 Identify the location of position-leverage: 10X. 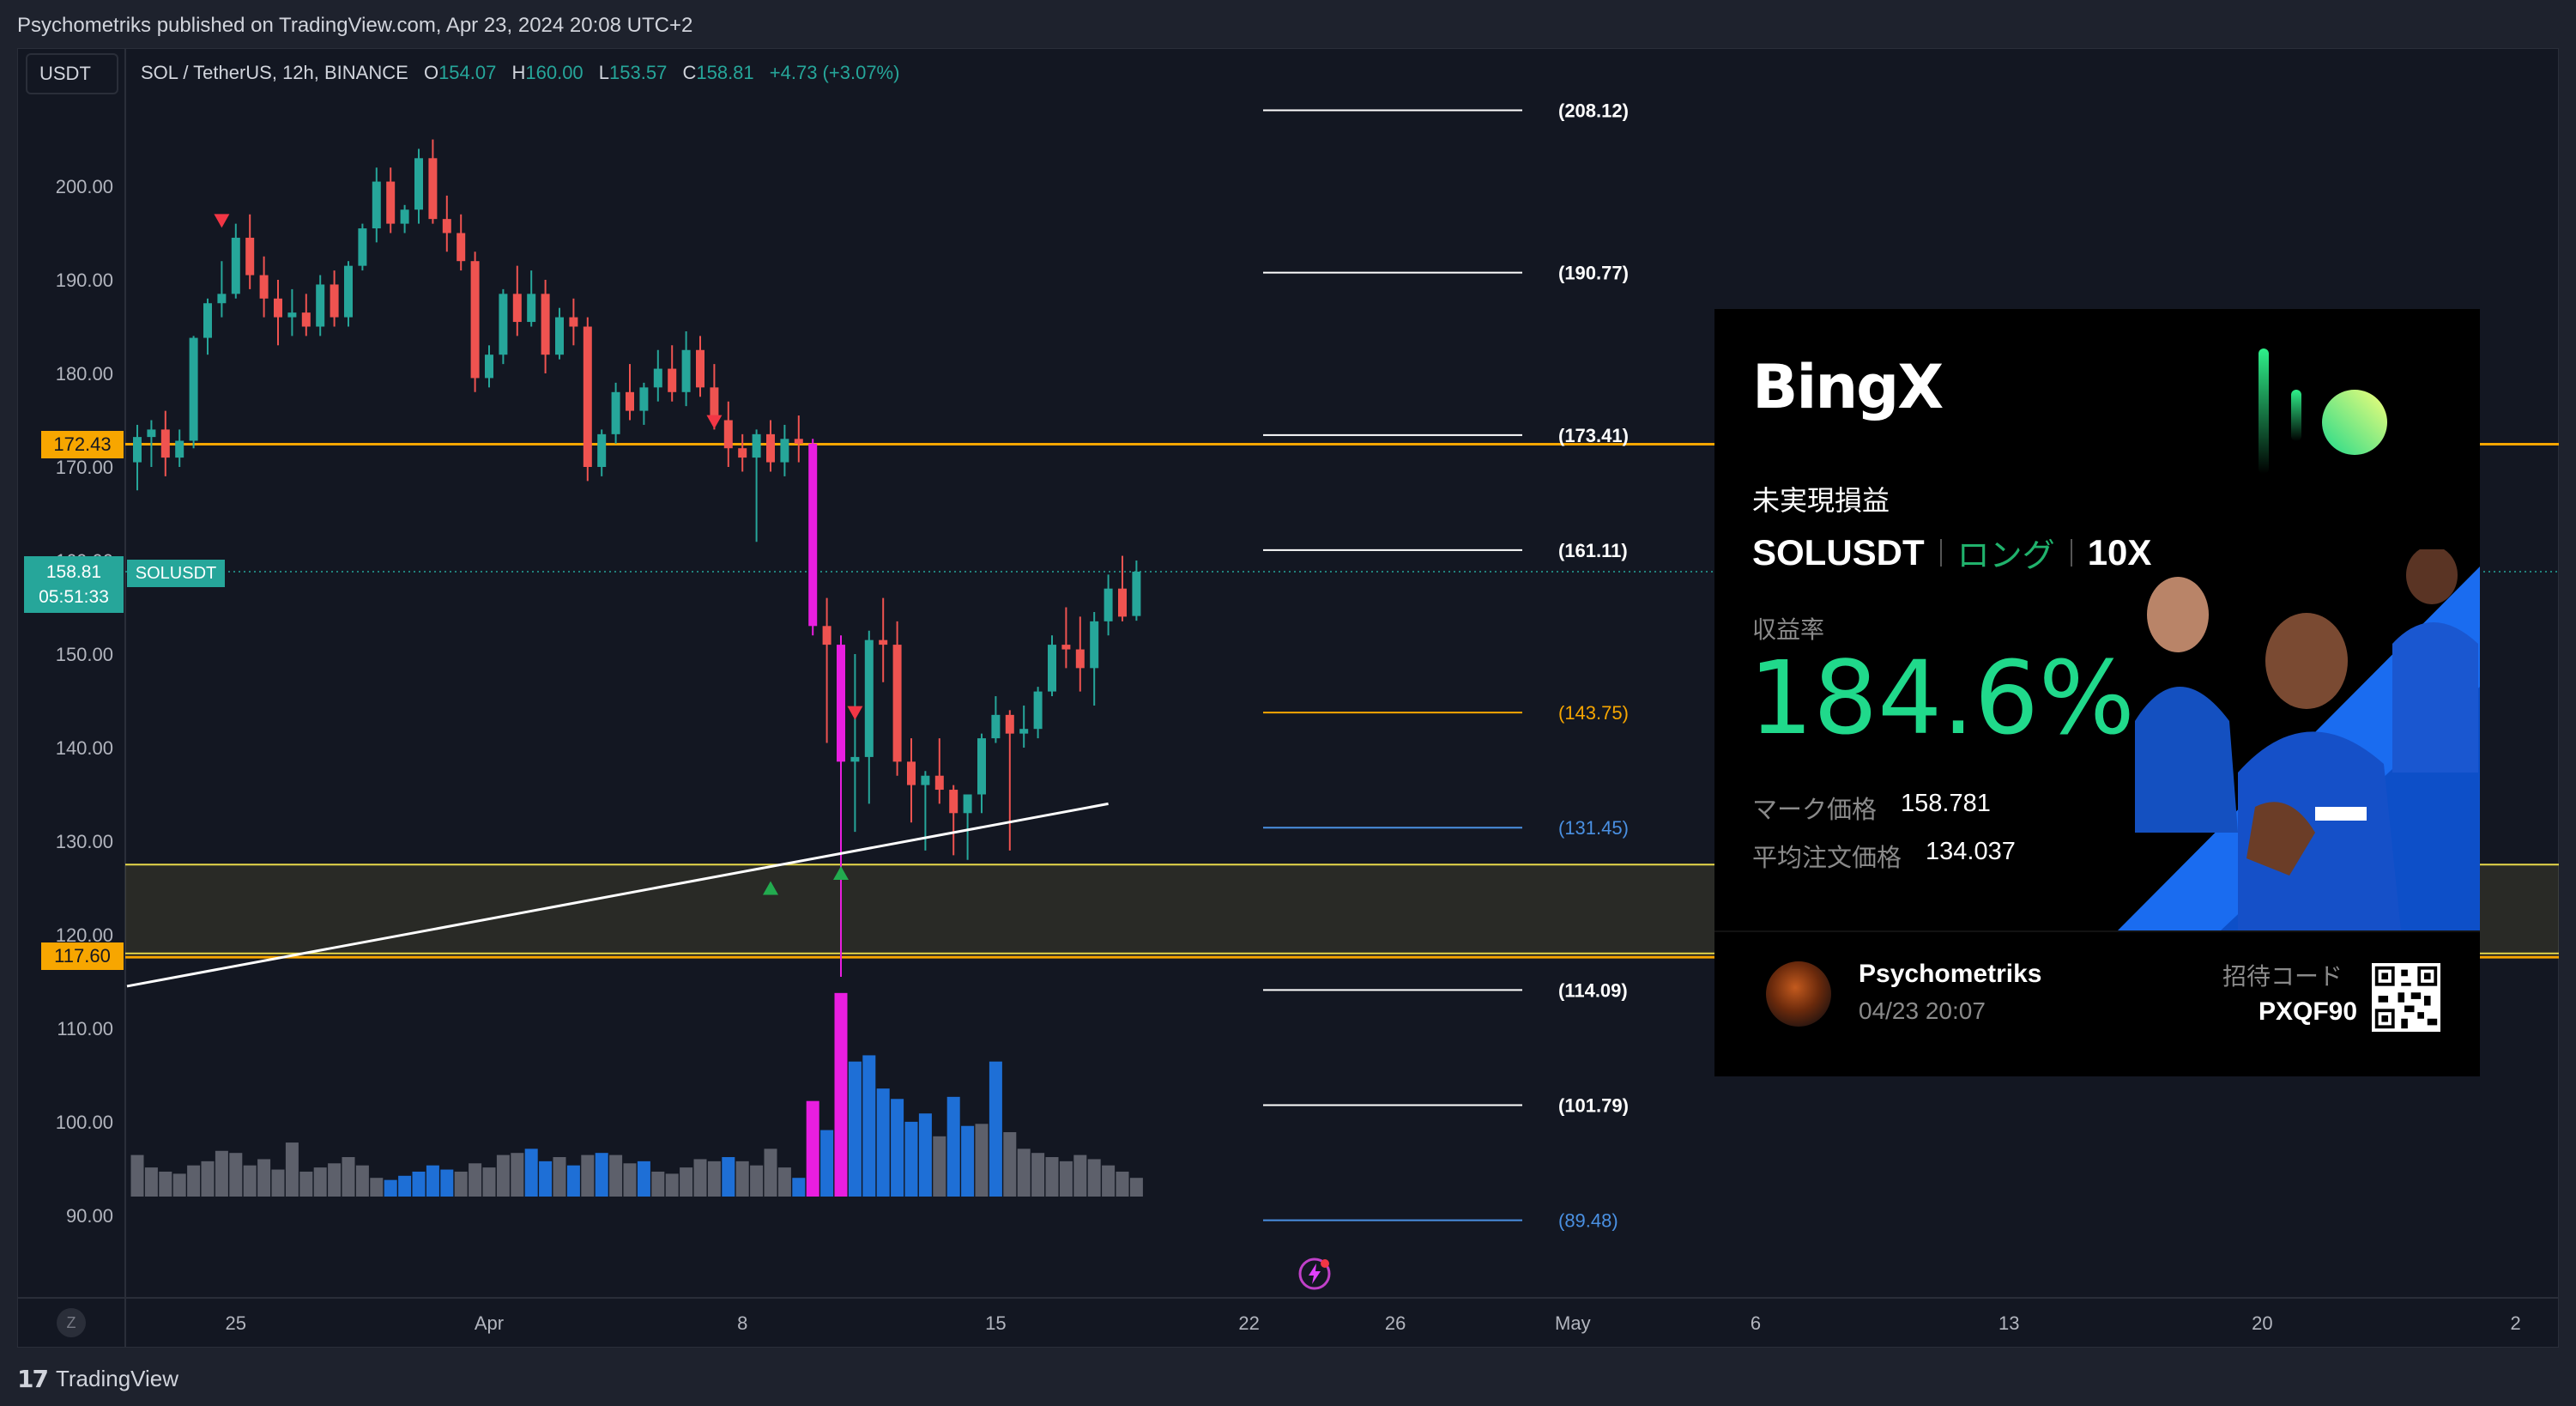
(2119, 552).